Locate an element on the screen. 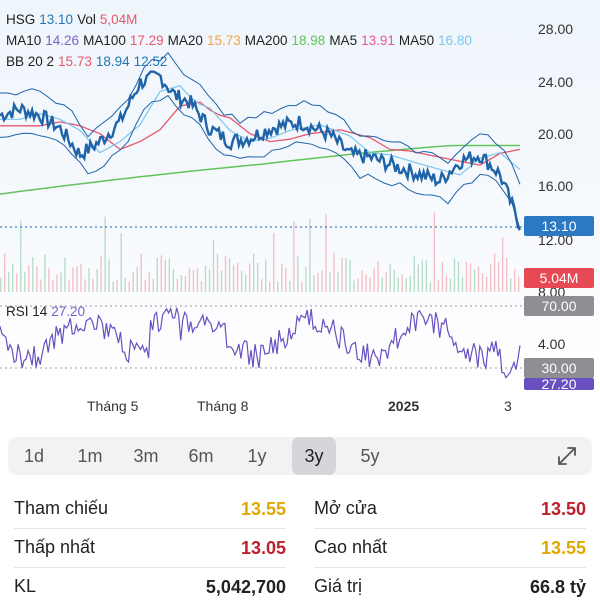 Image resolution: width=600 pixels, height=606 pixels. tab-1d: 1d is located at coordinates (34, 456).